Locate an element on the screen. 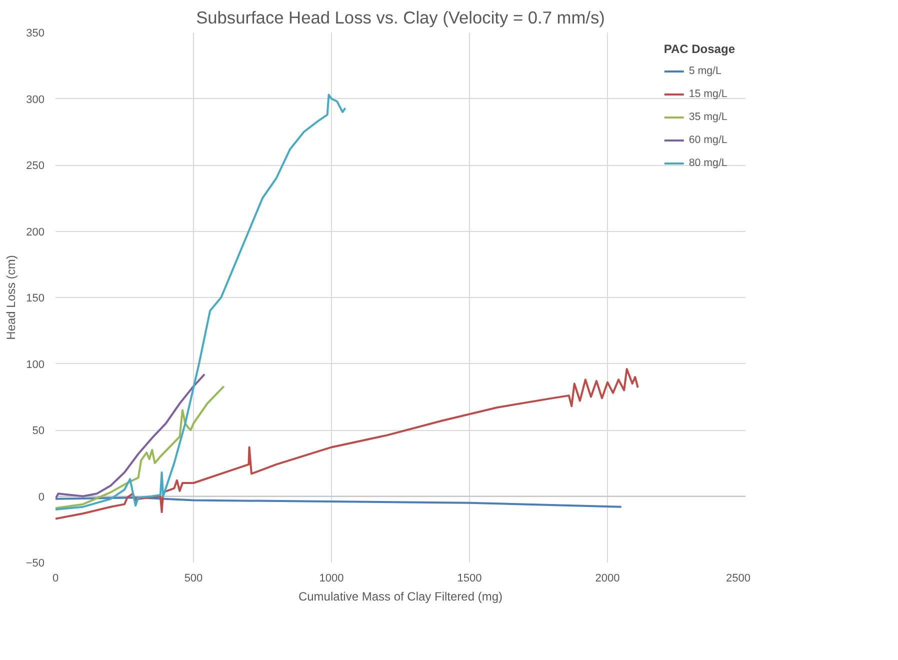 Image resolution: width=898 pixels, height=660 pixels. y-tick-label: 150 is located at coordinates (35, 298).